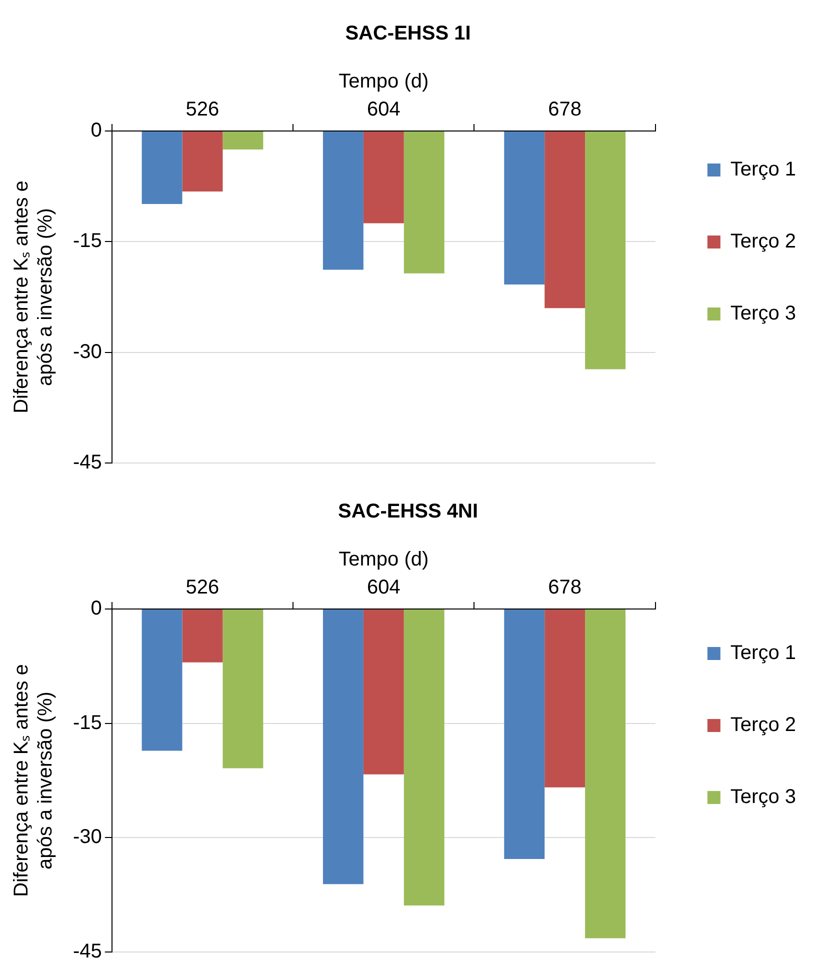 This screenshot has height=967, width=826. What do you see at coordinates (408, 511) in the screenshot?
I see `chart-title: SAC-EHSS 4NI` at bounding box center [408, 511].